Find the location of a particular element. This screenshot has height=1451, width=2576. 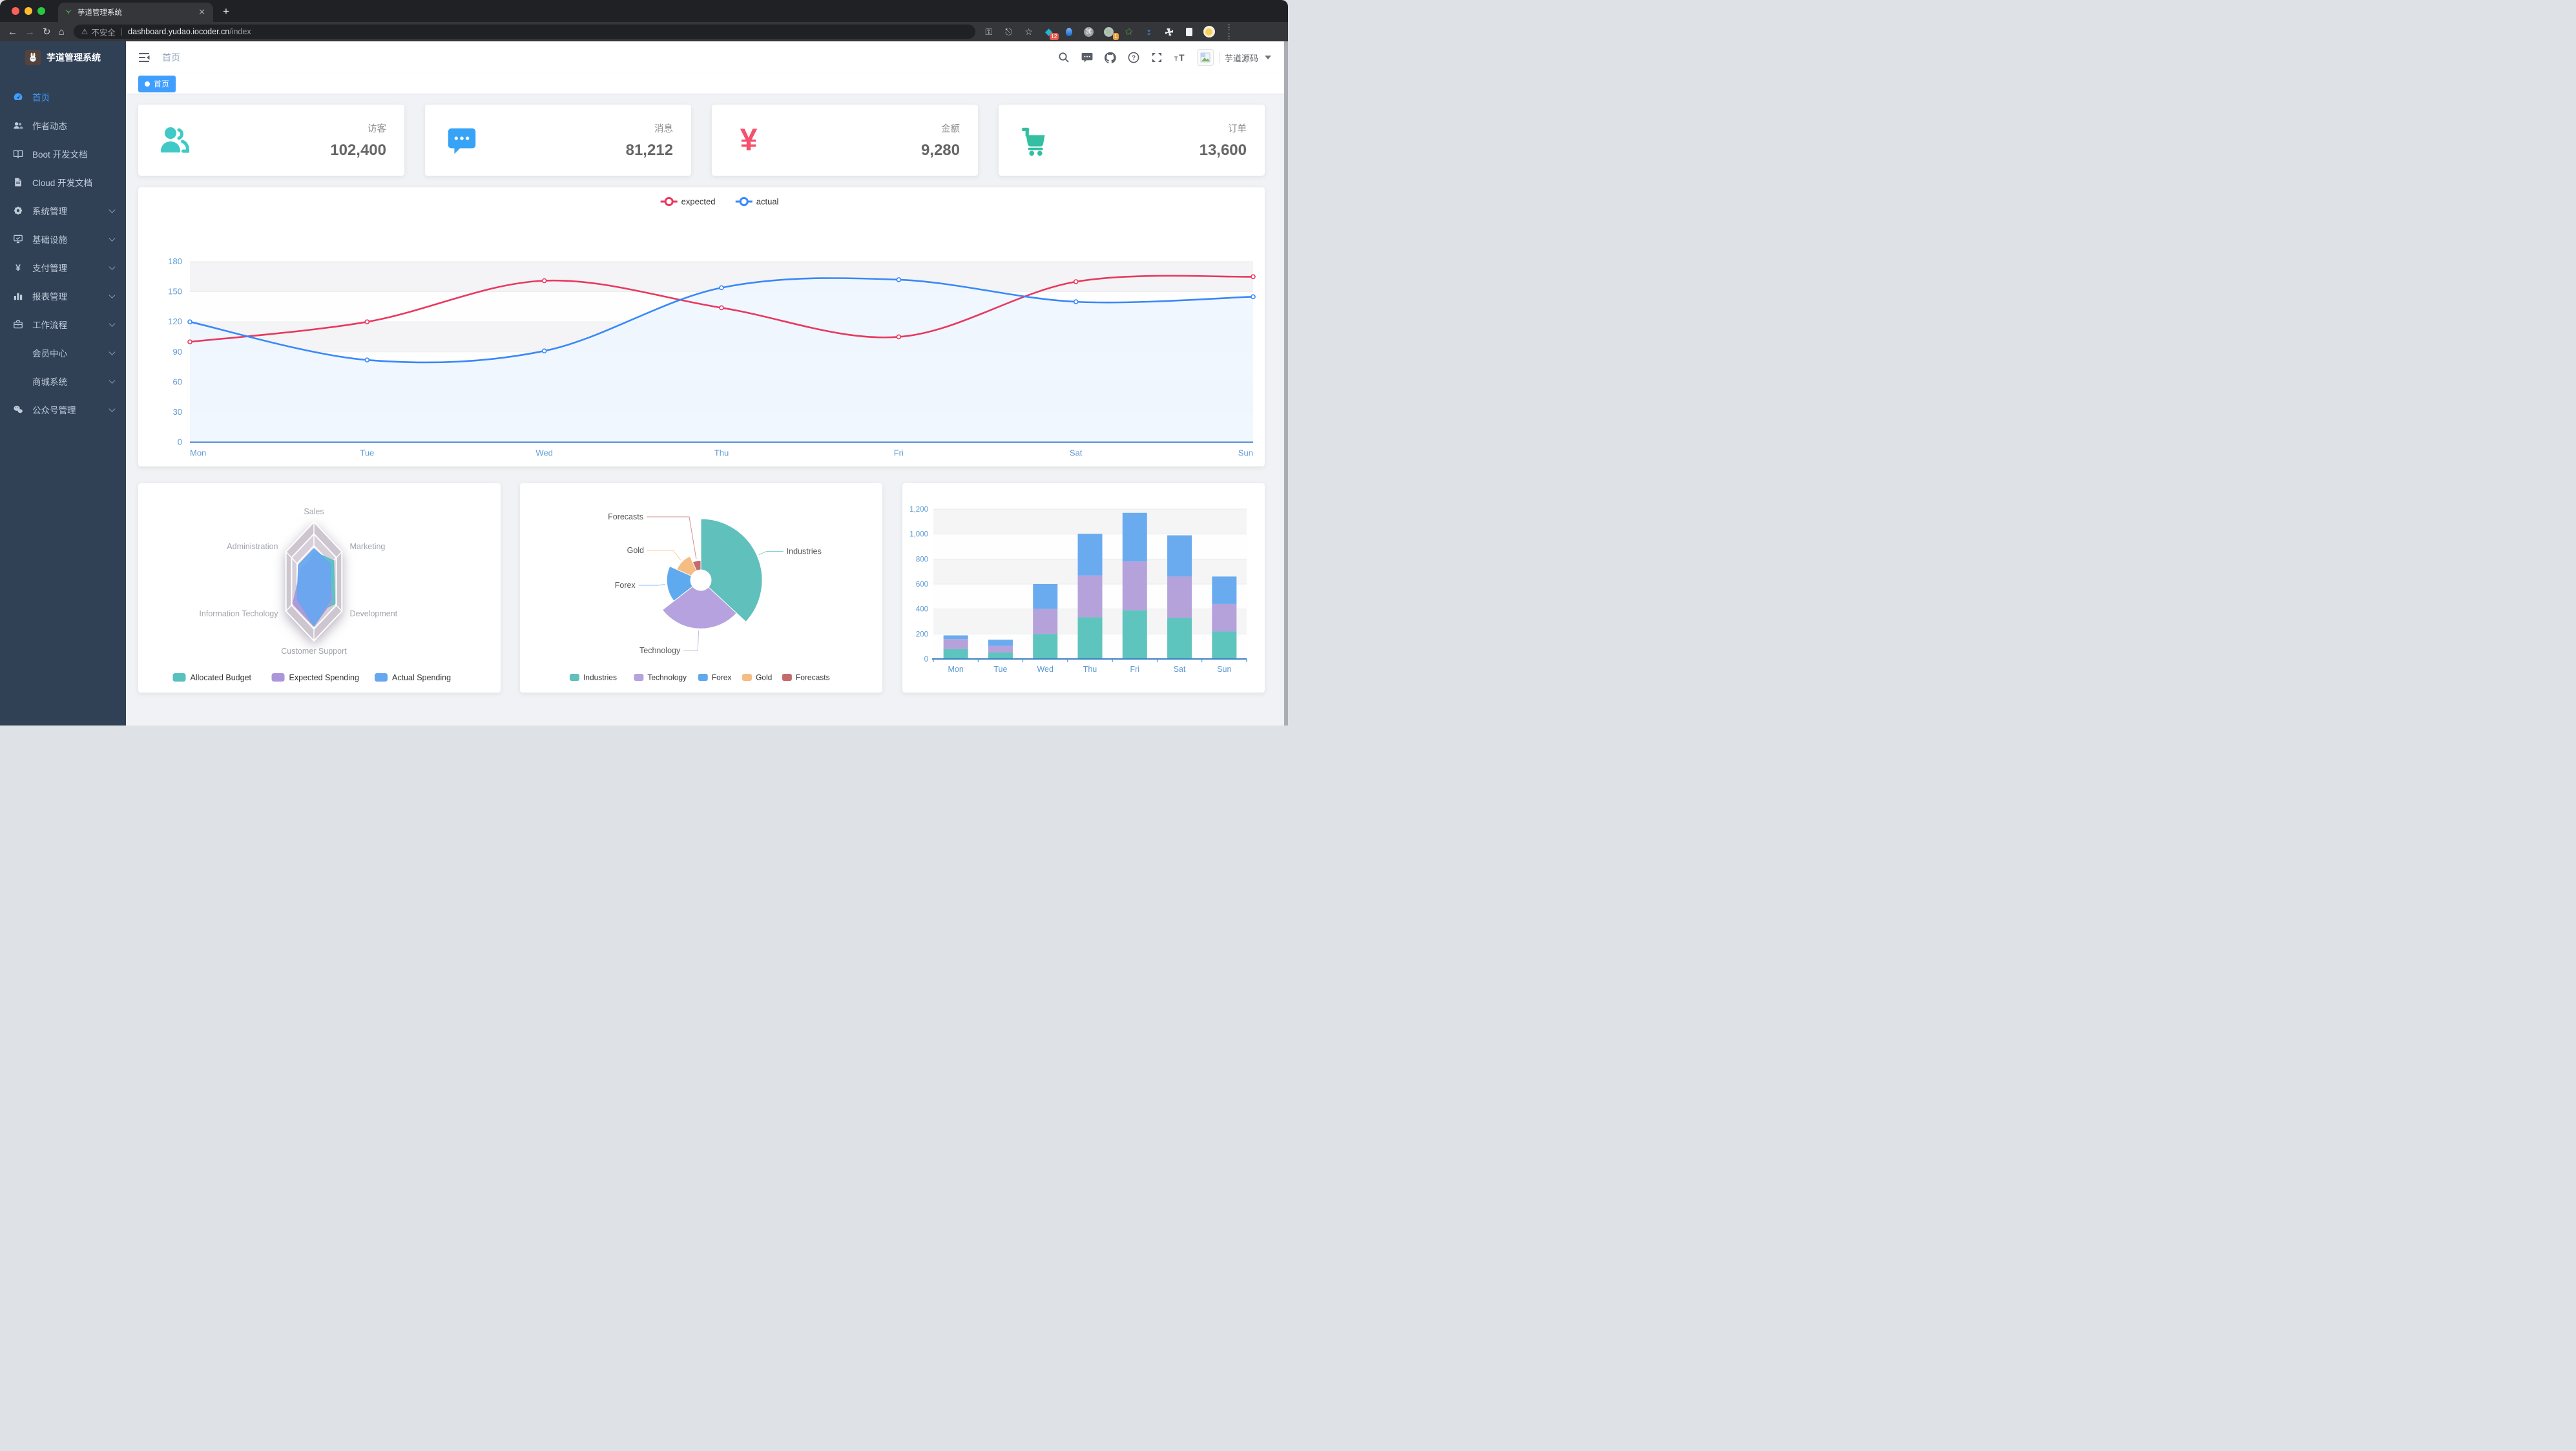

fullscreen-icon is located at coordinates (1156, 57).